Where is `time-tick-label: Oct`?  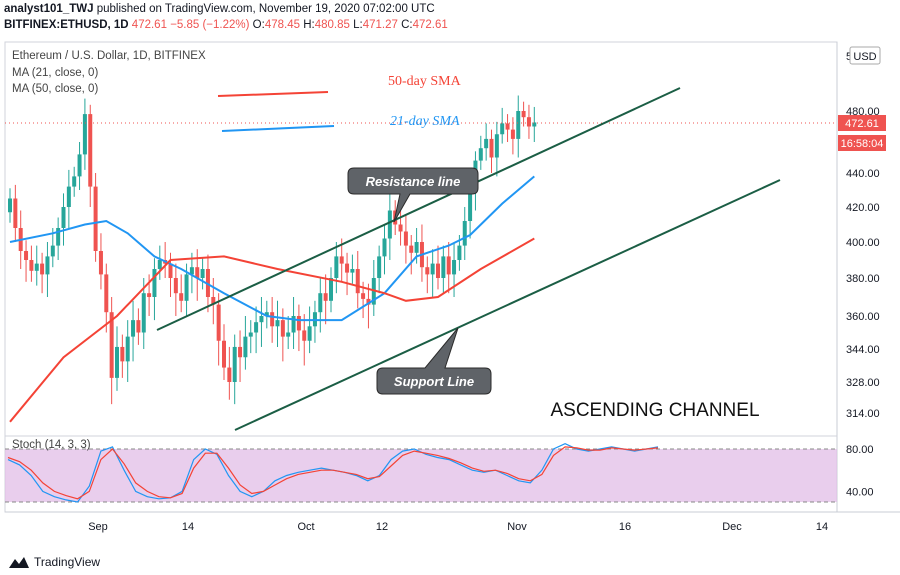
time-tick-label: Oct is located at coordinates (305, 527).